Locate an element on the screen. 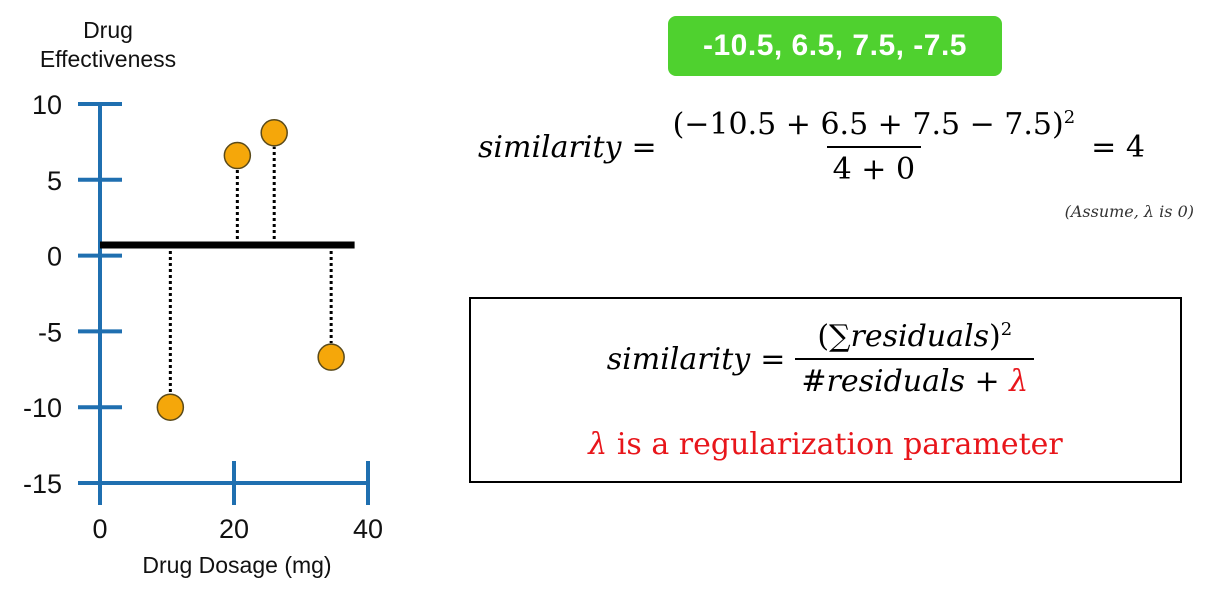 This screenshot has height=595, width=1210. y-tick-label: -5 is located at coordinates (50, 332).